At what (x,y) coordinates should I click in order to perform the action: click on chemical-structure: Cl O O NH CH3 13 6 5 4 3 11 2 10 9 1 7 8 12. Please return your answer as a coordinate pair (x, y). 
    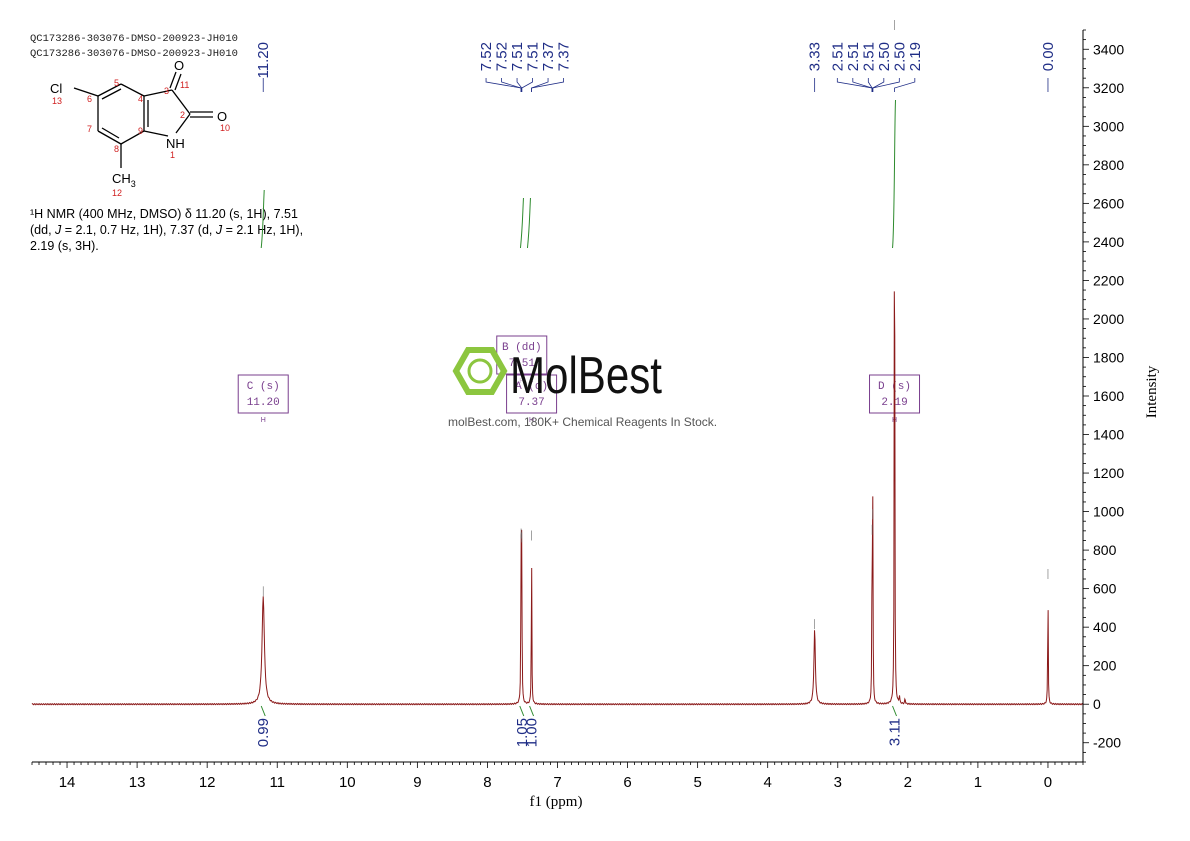
    Looking at the image, I should click on (140, 128).